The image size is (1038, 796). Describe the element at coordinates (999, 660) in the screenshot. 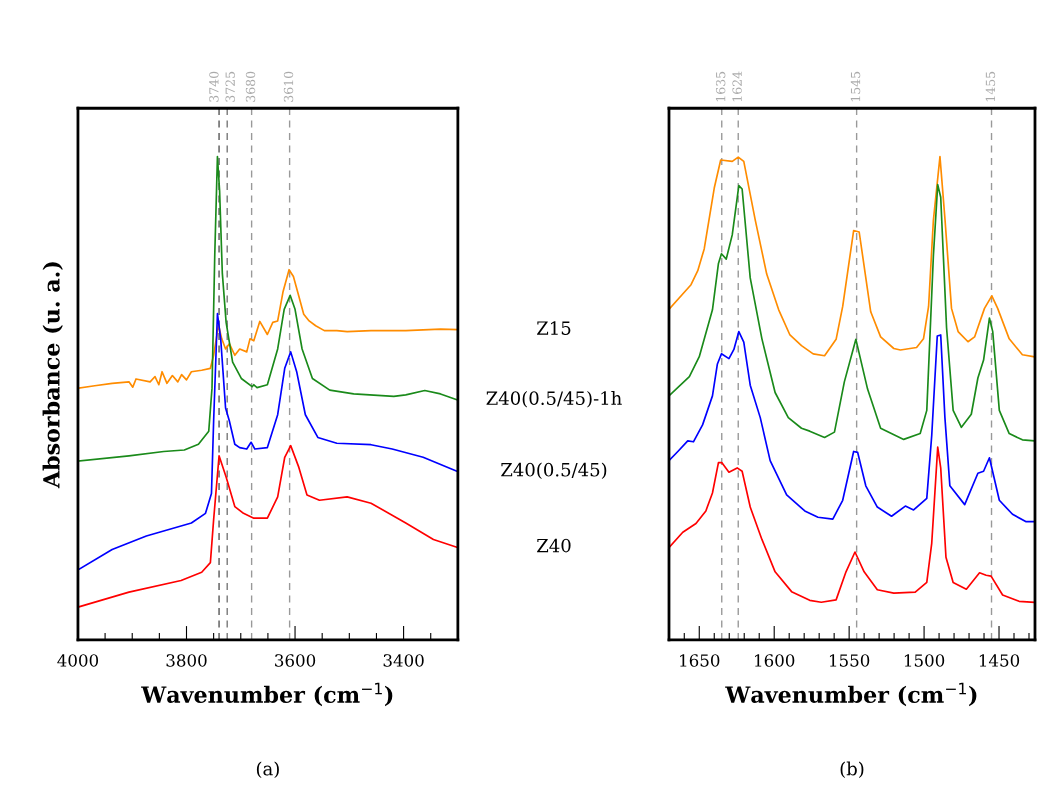

I see `x-tick-label: 1450` at that location.